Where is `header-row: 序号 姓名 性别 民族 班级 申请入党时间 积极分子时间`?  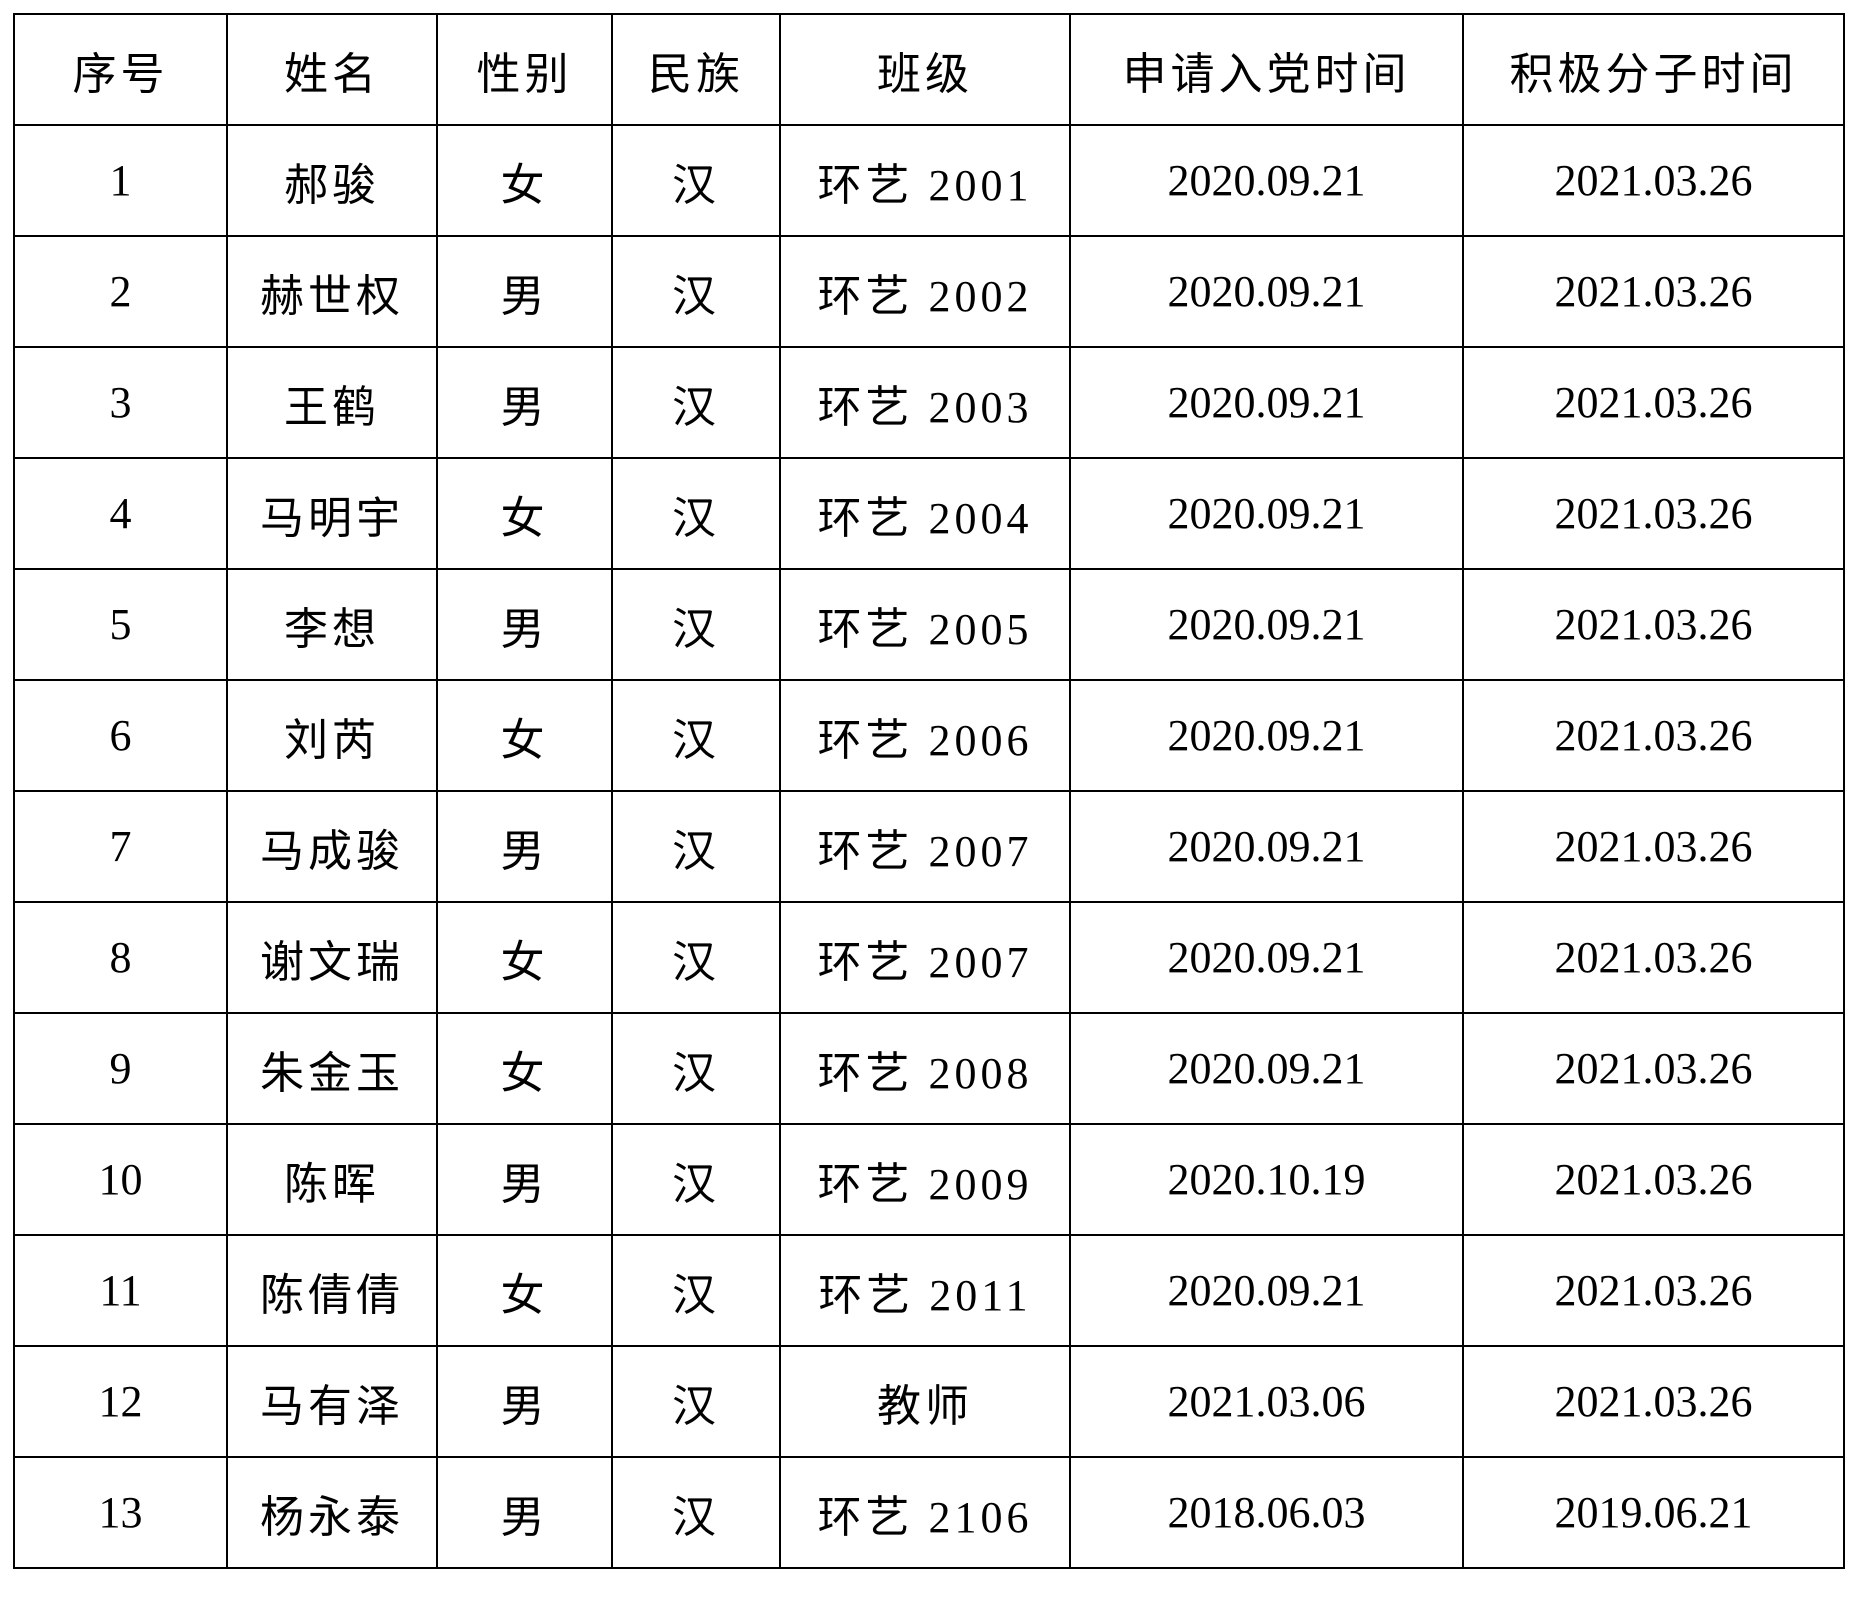
header-row: 序号 姓名 性别 民族 班级 申请入党时间 积极分子时间 is located at coordinates (929, 69).